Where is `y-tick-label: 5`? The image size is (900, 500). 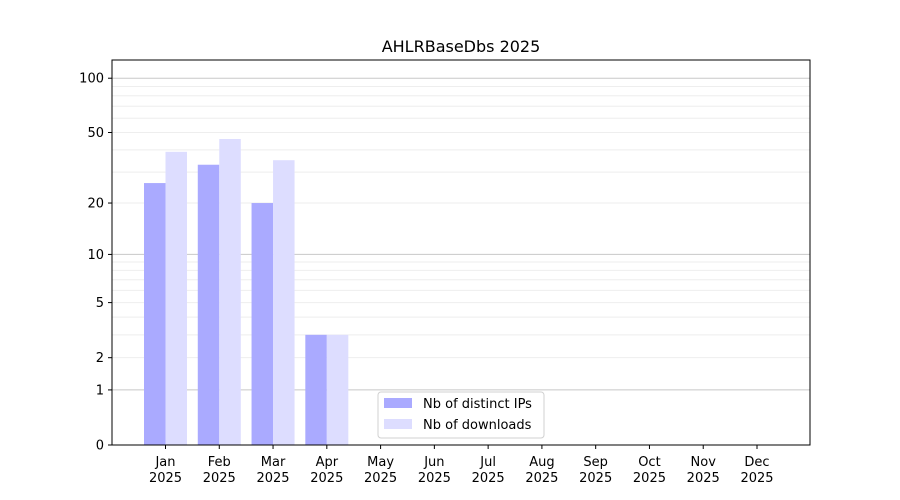 y-tick-label: 5 is located at coordinates (100, 303).